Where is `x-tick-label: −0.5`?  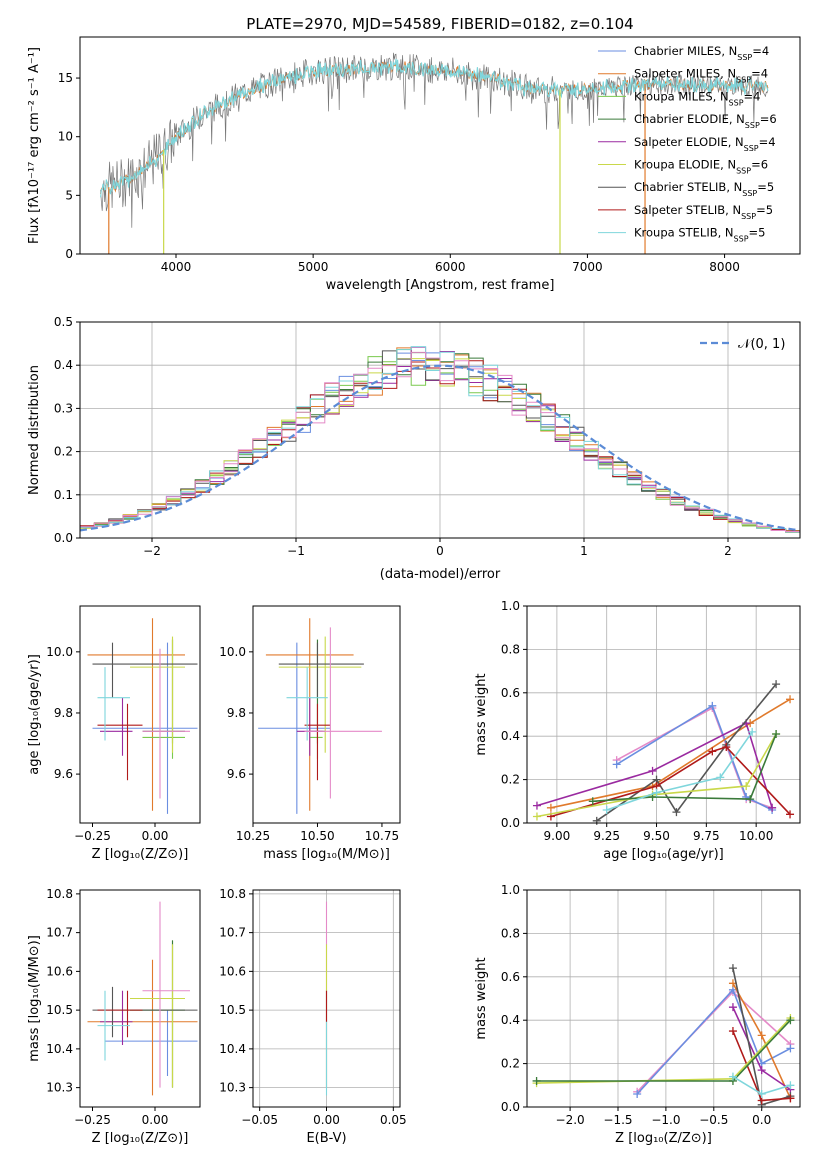
x-tick-label: −0.5 is located at coordinates (713, 1120).